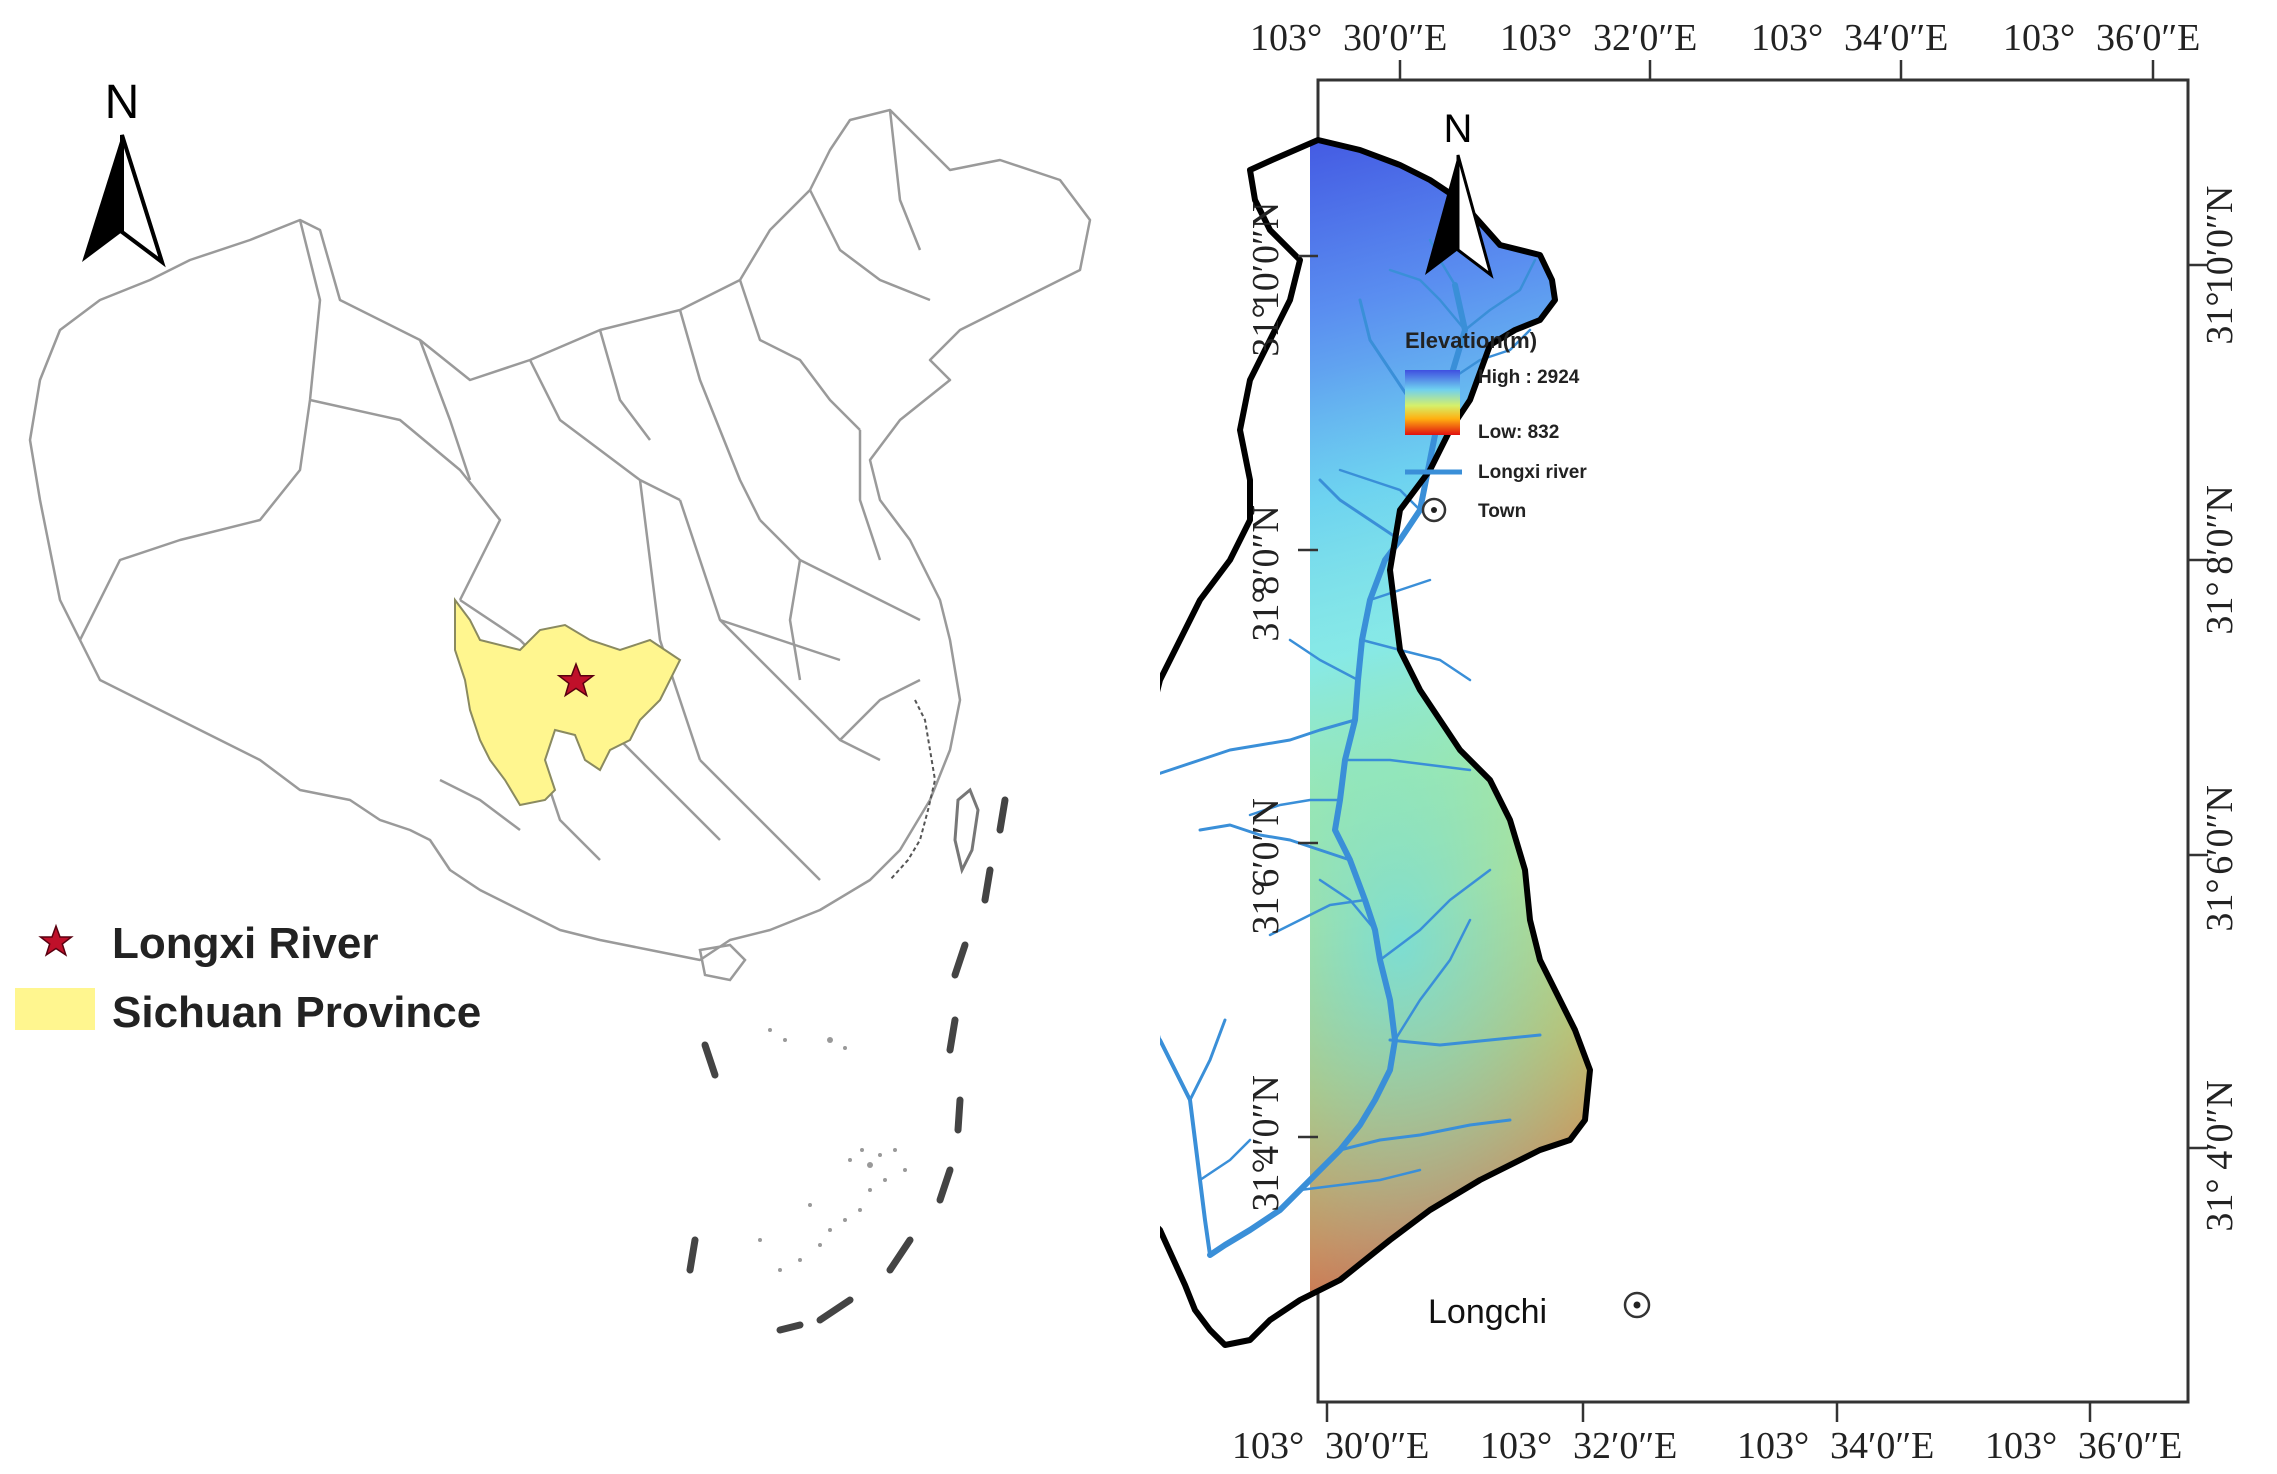 This screenshot has height=1474, width=2277. Describe the element at coordinates (2198, 706) in the screenshot. I see `right-latitude-axis` at that location.